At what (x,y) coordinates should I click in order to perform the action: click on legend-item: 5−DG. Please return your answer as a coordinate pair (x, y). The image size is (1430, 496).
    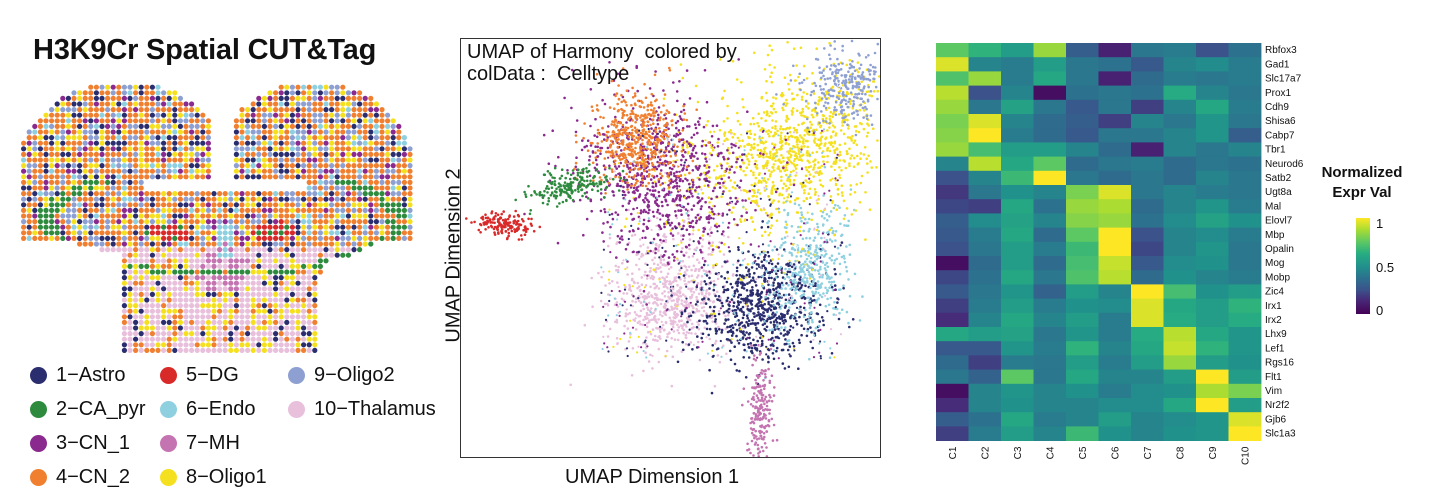
    Looking at the image, I should click on (199, 375).